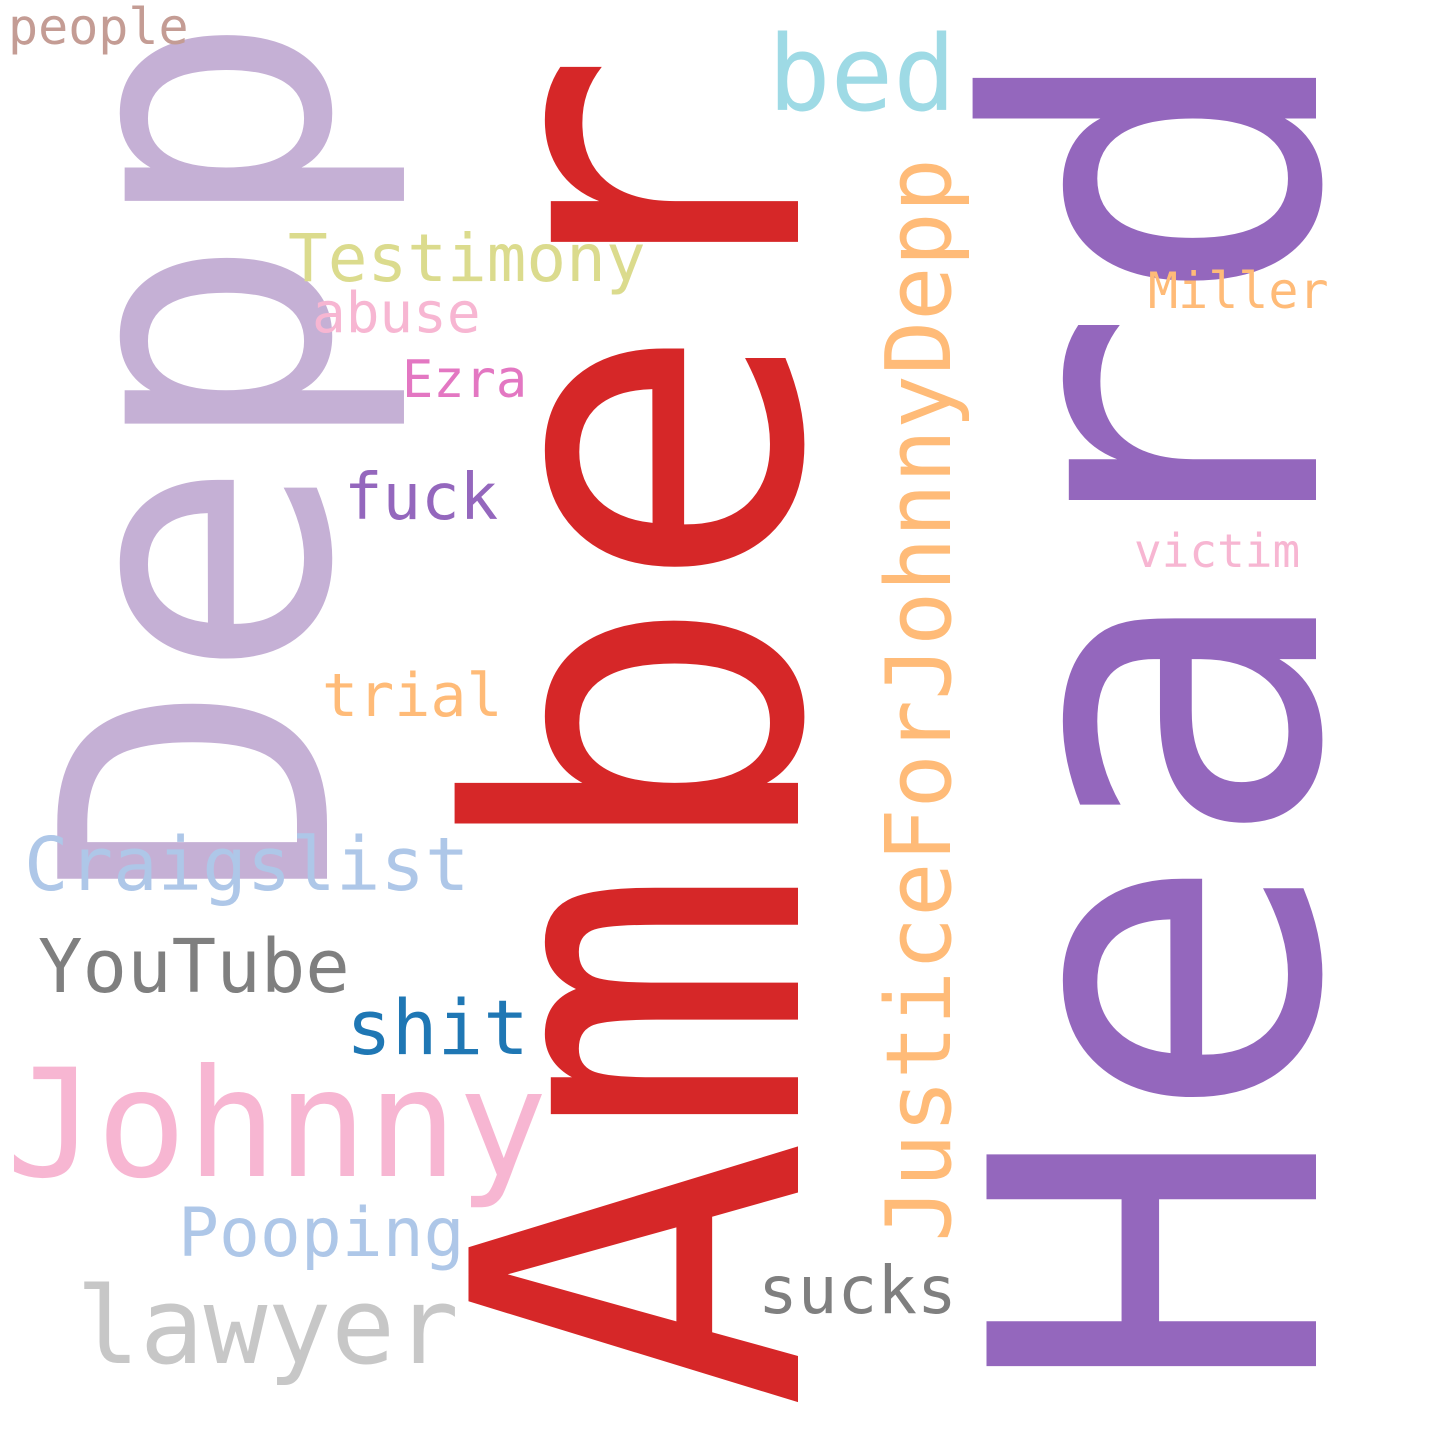  What do you see at coordinates (857, 1290) in the screenshot?
I see `word-sucks: sucks` at bounding box center [857, 1290].